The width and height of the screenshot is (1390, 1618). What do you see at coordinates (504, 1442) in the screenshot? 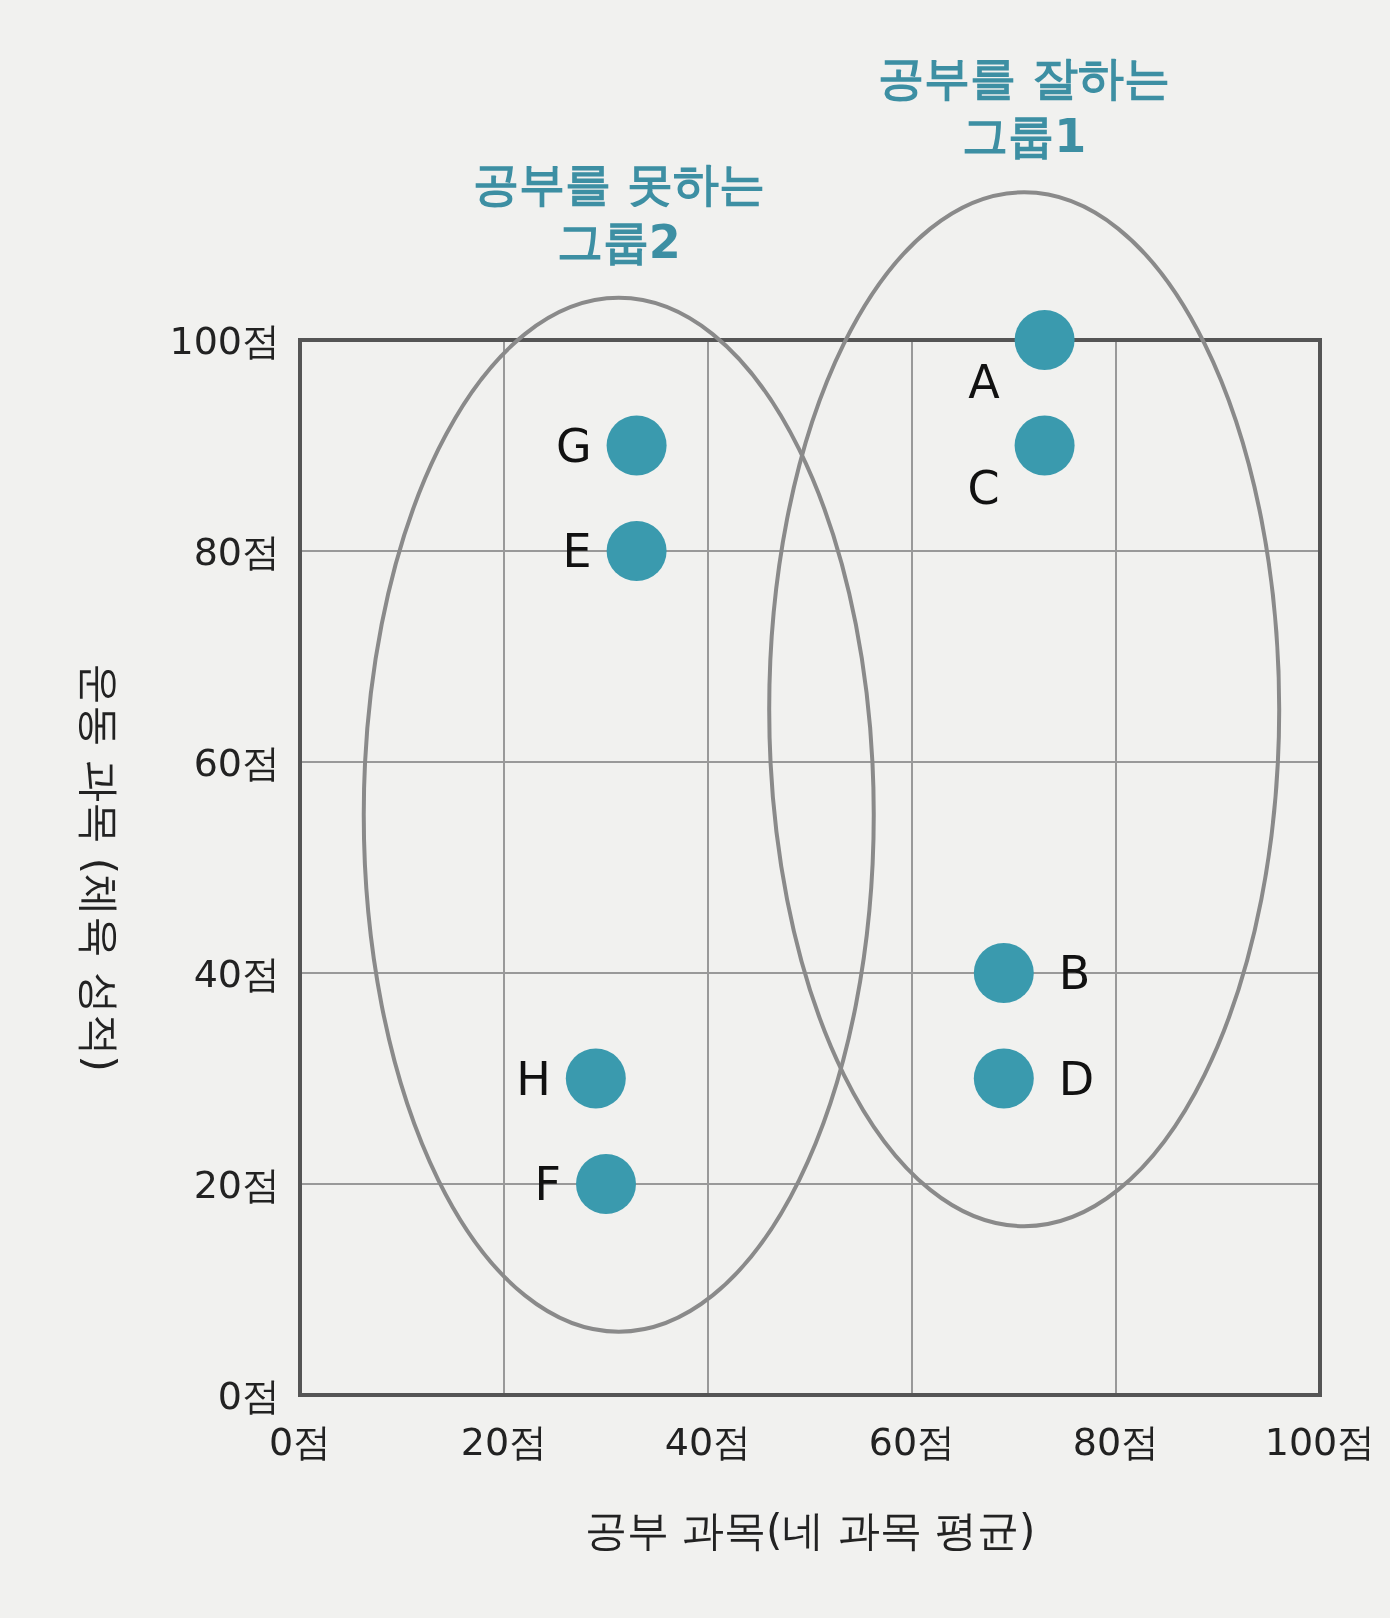
I see `x-tick-label: 20점` at bounding box center [504, 1442].